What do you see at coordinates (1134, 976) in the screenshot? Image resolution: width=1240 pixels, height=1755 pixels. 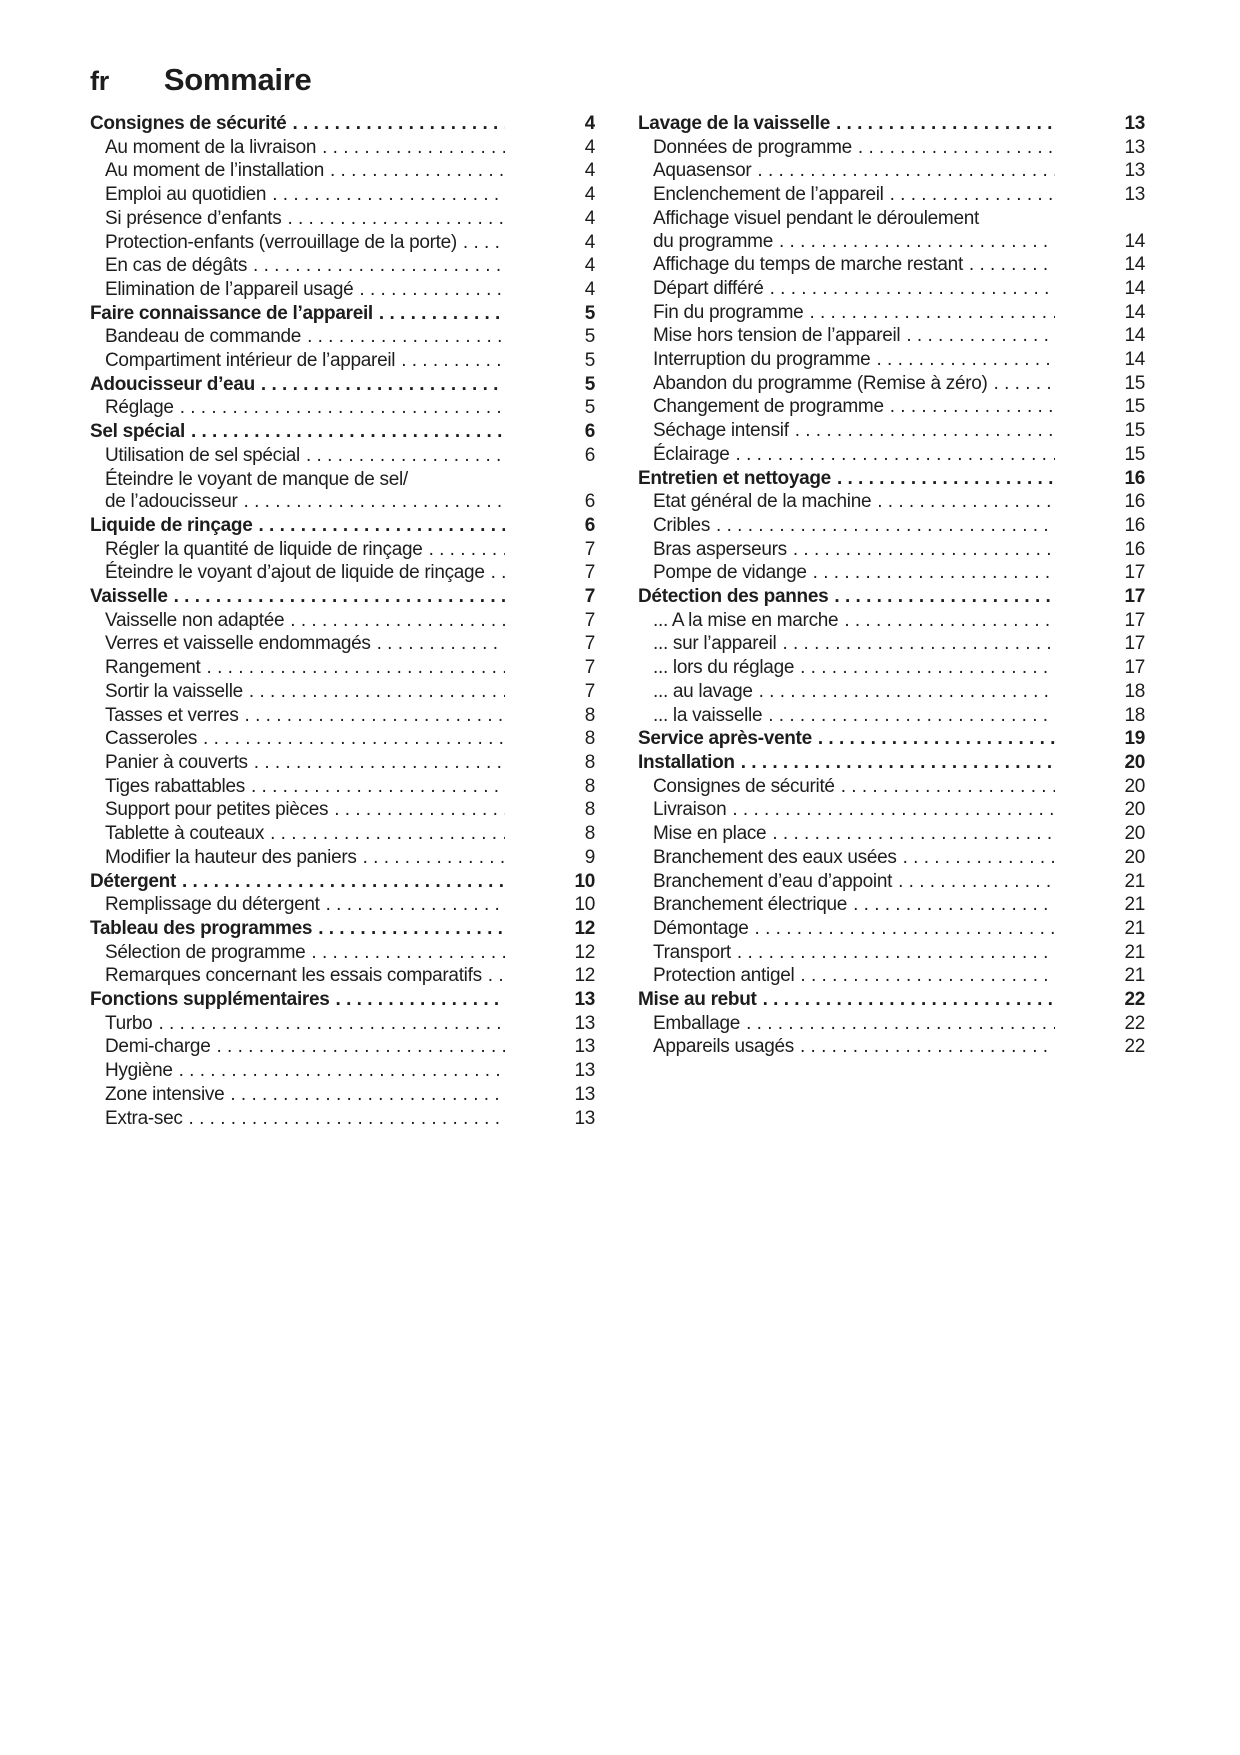 I see `toc-entry-page-number: 21` at bounding box center [1134, 976].